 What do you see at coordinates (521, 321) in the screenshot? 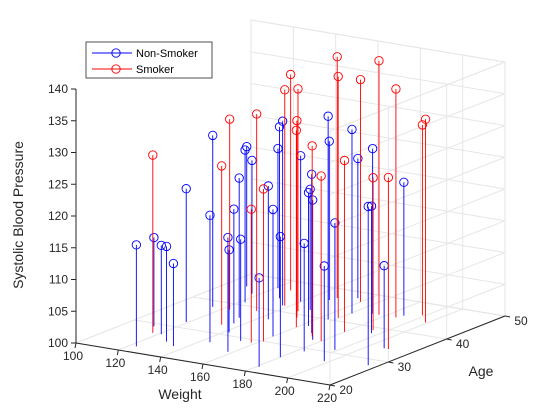
I see `y-tick-label: 50` at bounding box center [521, 321].